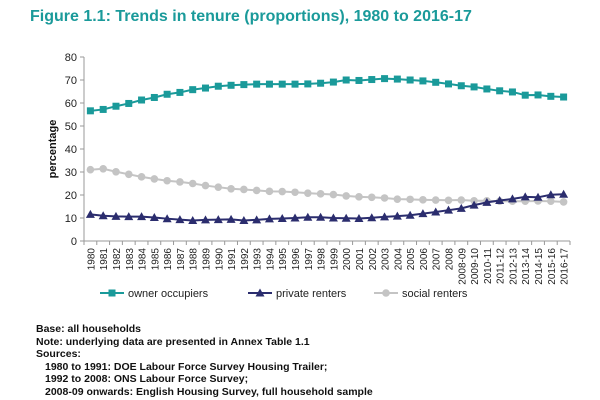  Describe the element at coordinates (450, 259) in the screenshot. I see `x-tick-label: 2008` at that location.